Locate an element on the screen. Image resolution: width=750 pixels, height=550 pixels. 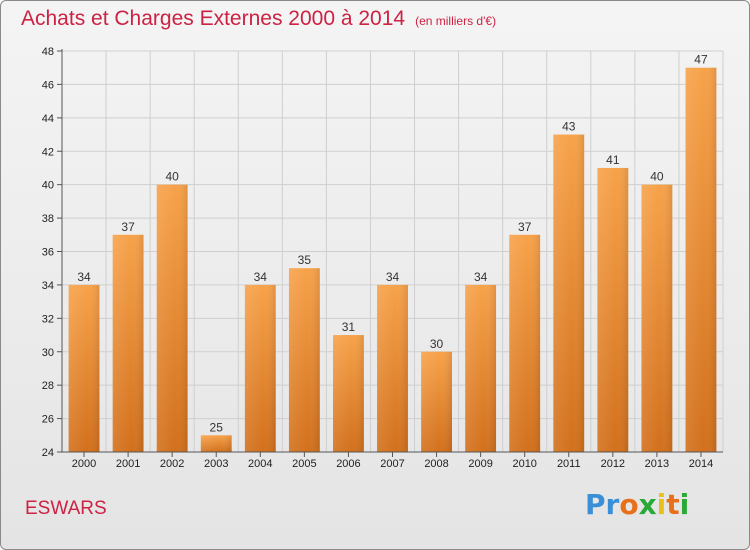
y-tick-label: 36 is located at coordinates (48, 253).